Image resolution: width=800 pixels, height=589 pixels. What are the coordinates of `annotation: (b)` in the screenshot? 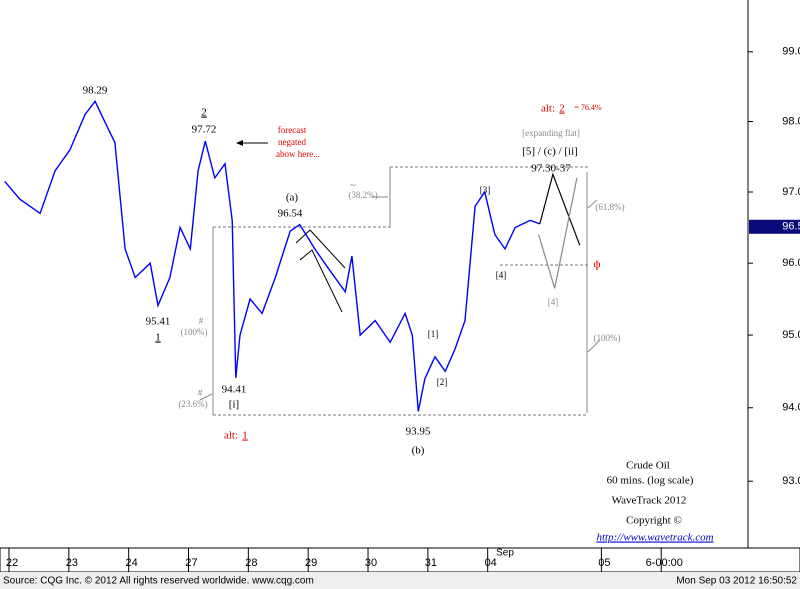 It's located at (418, 451).